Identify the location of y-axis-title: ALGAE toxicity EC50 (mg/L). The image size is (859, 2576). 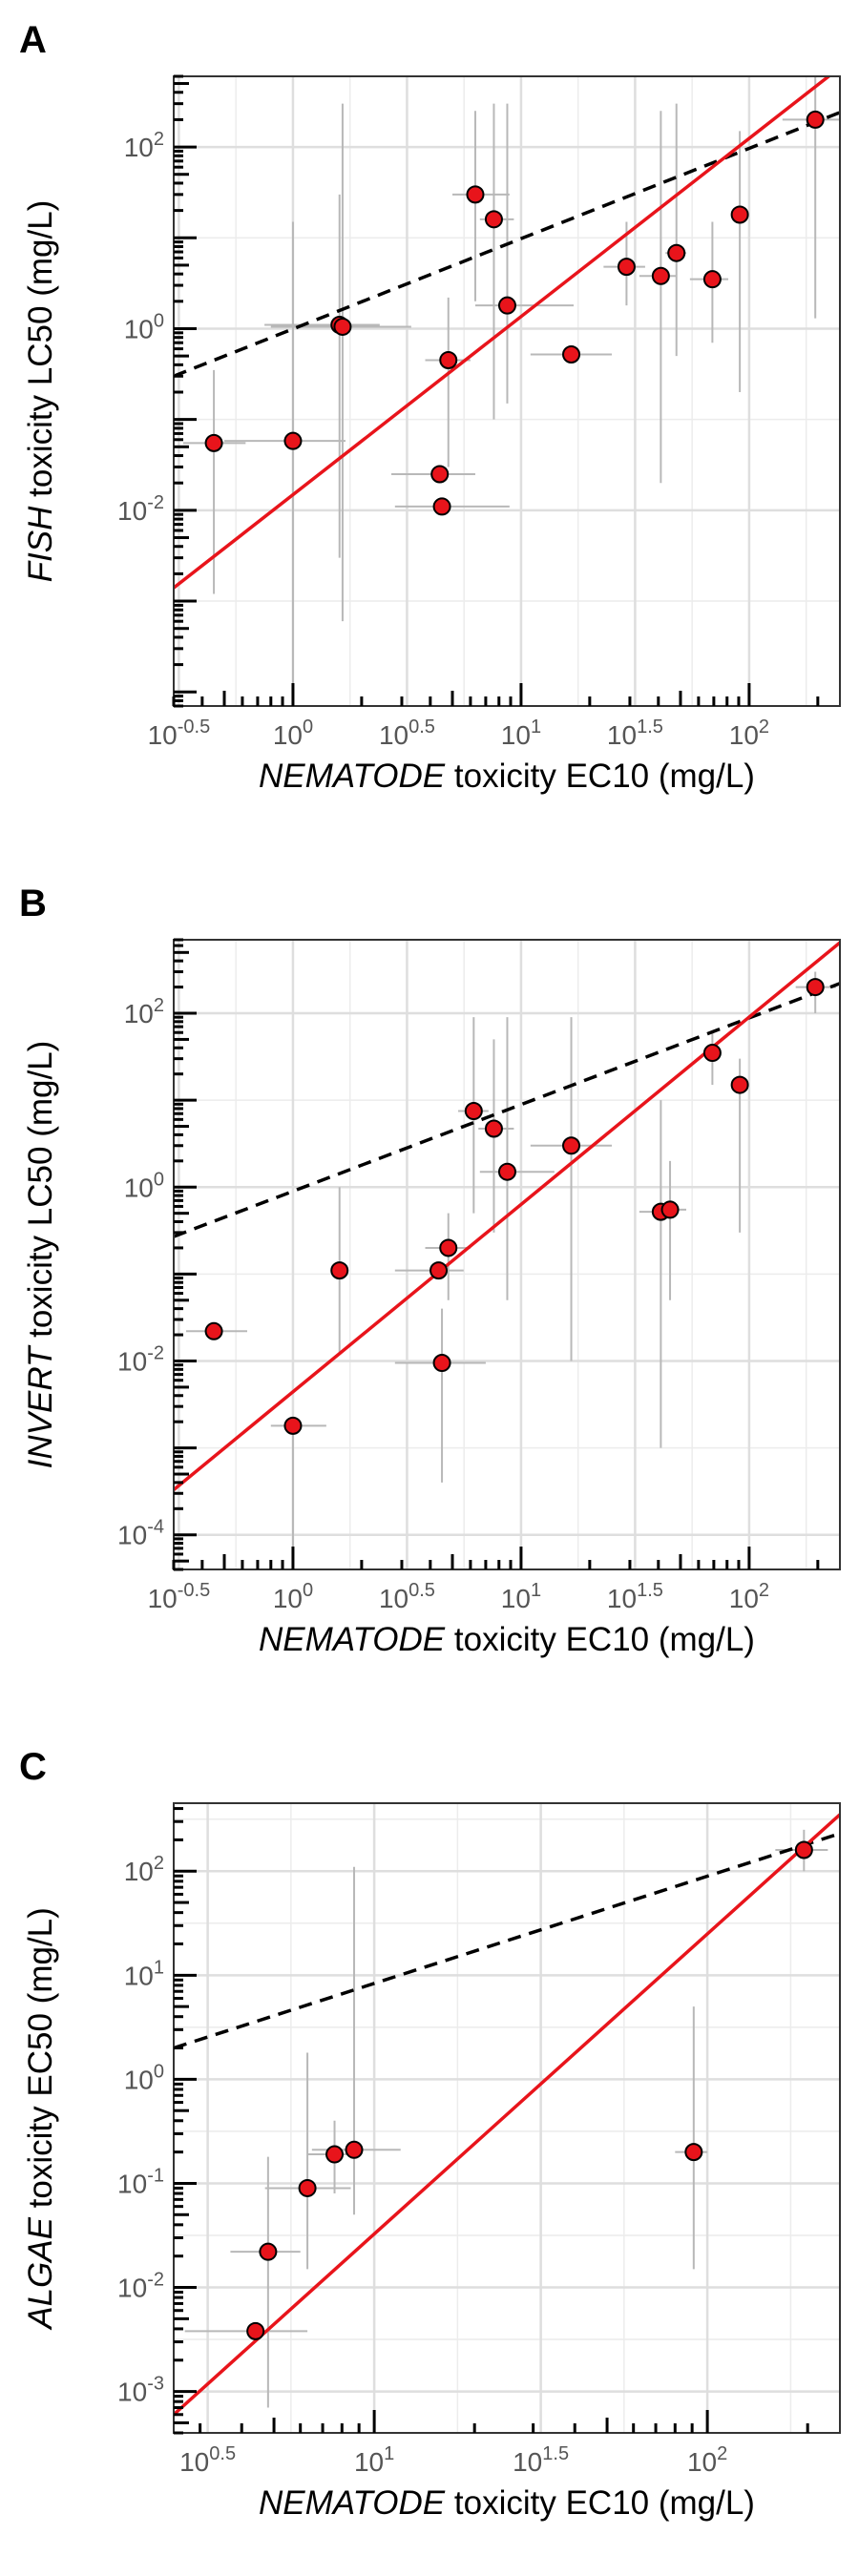
(40, 2119).